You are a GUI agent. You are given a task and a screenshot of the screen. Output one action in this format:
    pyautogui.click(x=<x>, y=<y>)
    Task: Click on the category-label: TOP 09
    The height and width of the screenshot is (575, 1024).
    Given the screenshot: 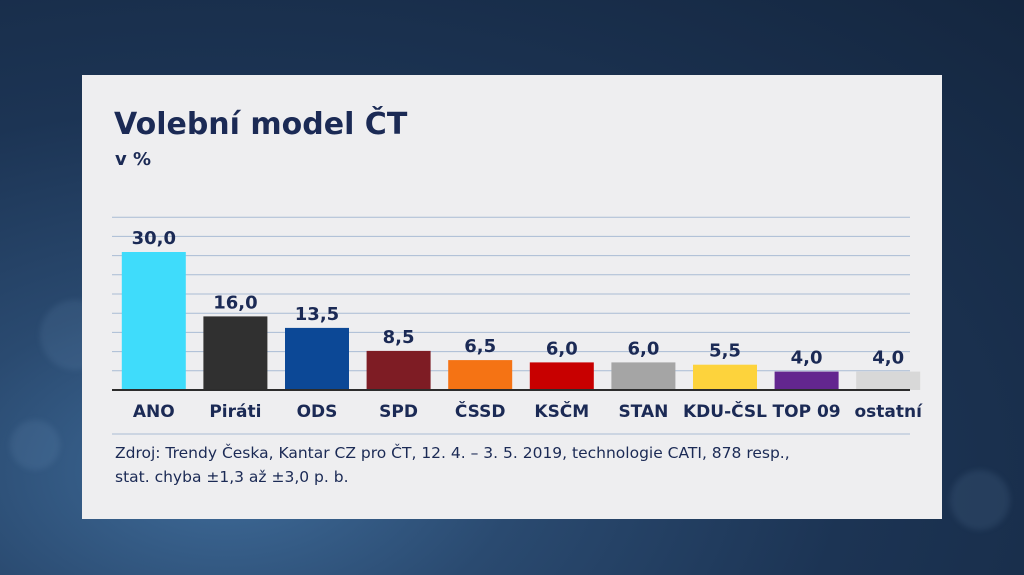 What is the action you would take?
    pyautogui.click(x=807, y=412)
    